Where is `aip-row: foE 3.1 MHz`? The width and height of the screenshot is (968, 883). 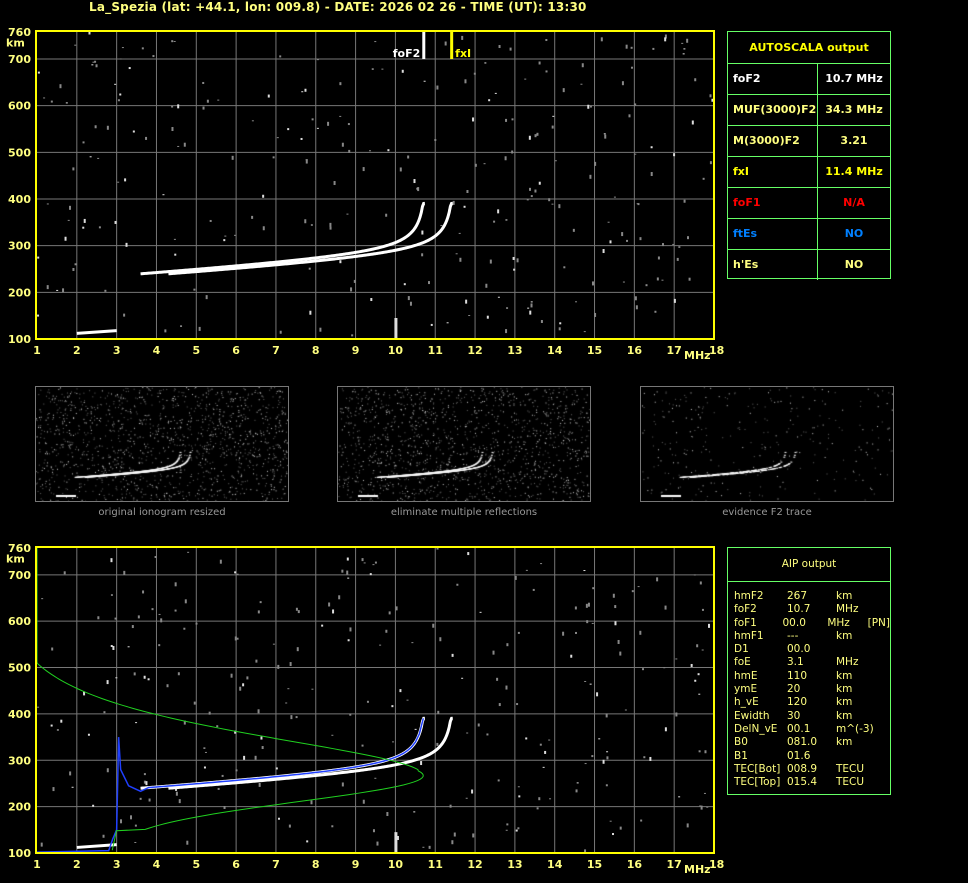
aip-row: foE 3.1 MHz is located at coordinates (809, 662).